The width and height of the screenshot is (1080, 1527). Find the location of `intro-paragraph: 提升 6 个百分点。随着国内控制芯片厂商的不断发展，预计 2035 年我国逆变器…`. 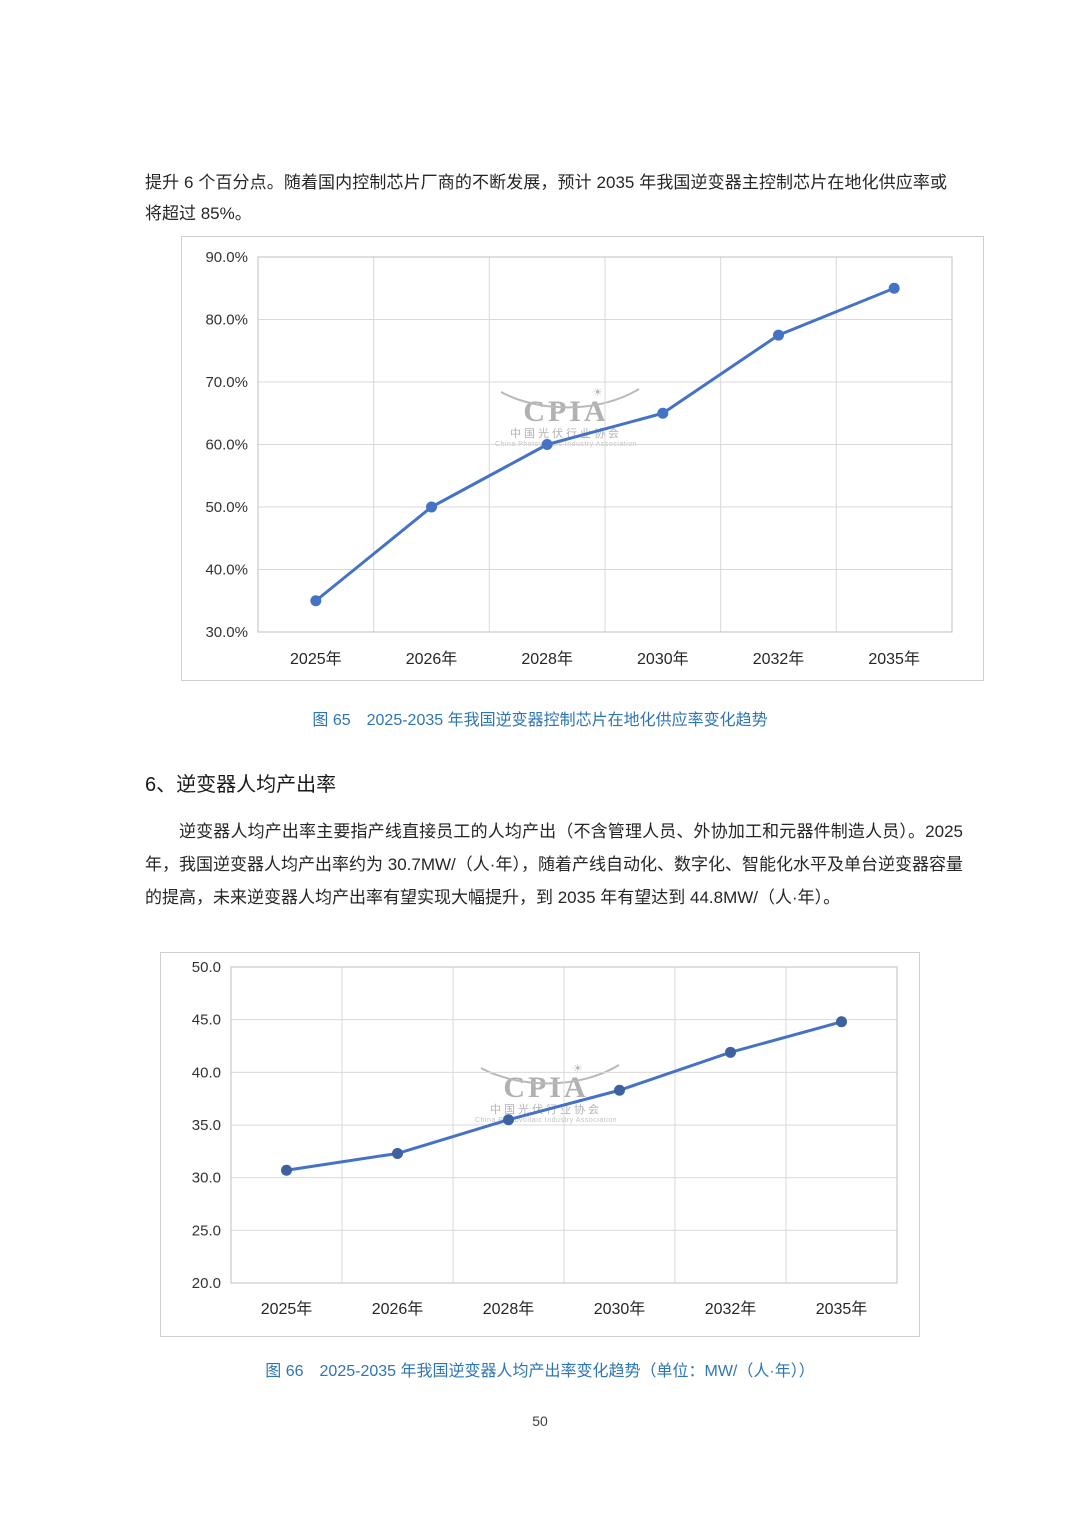

intro-paragraph: 提升 6 个百分点。随着国内控制芯片厂商的不断发展，预计 2035 年我国逆变器… is located at coordinates (546, 198).